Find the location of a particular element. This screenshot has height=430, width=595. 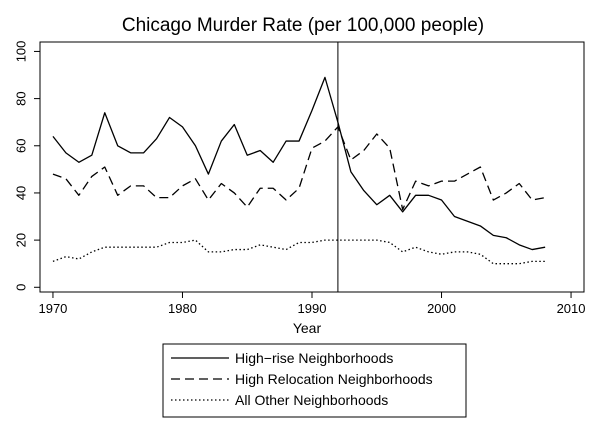

x-tick-label: 1980 is located at coordinates (182, 308).